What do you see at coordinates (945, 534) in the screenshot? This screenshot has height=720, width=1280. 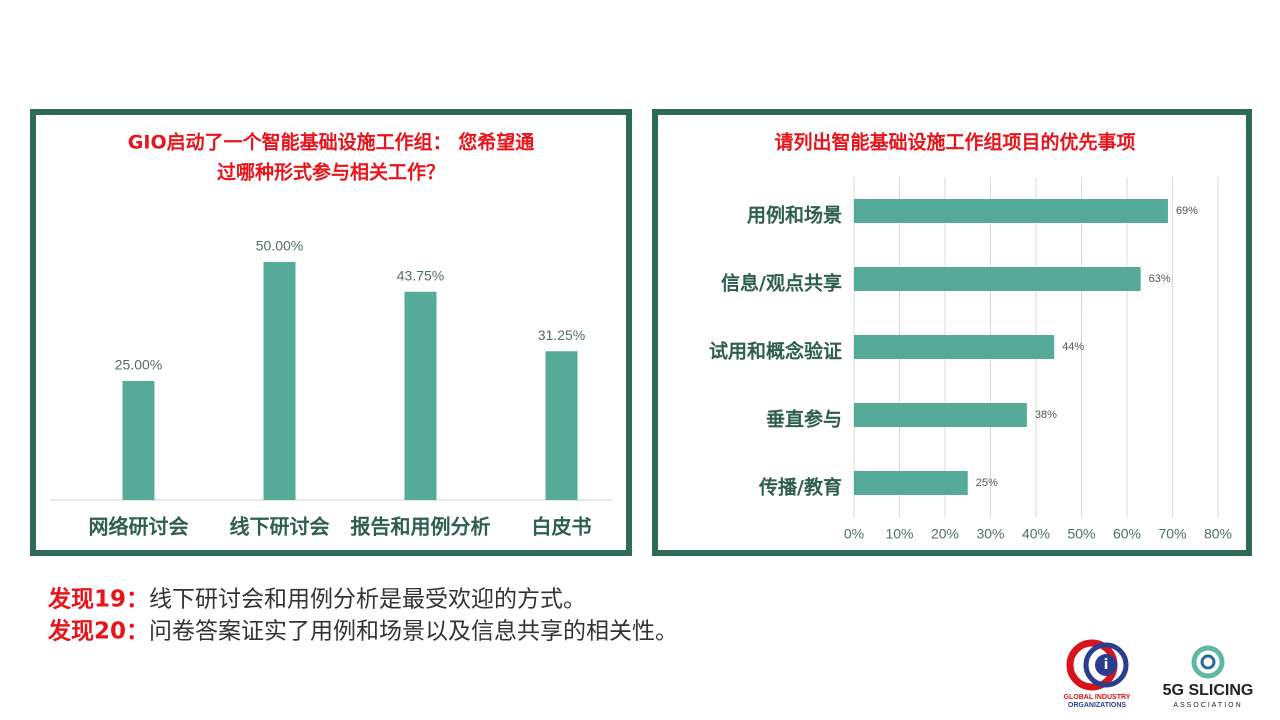 I see `x-tick-label: 20%` at bounding box center [945, 534].